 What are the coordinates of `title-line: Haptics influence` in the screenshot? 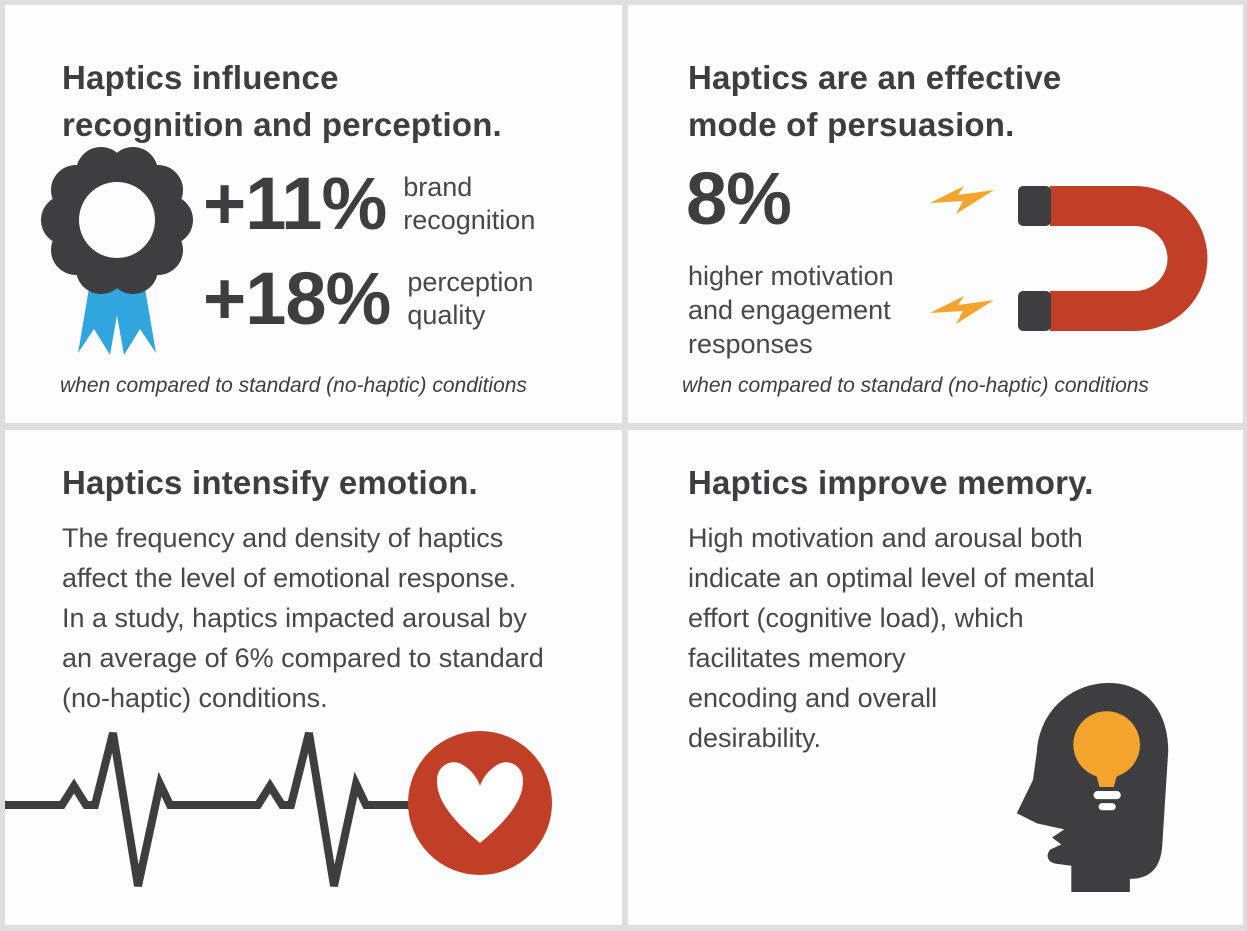 It's located at (200, 77).